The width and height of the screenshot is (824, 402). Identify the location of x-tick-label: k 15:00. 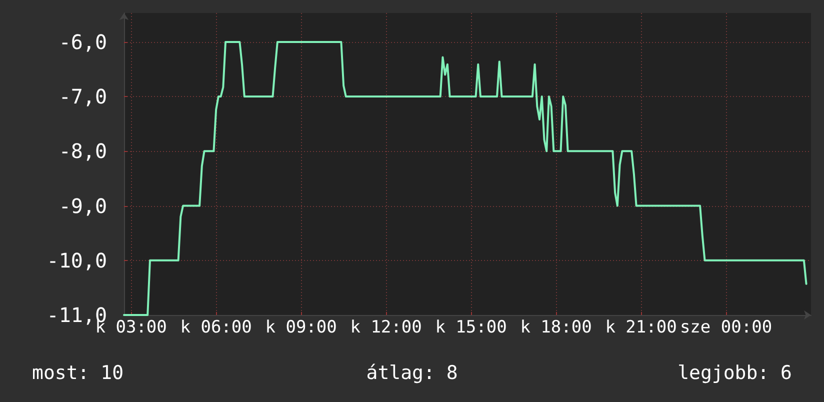
(471, 328).